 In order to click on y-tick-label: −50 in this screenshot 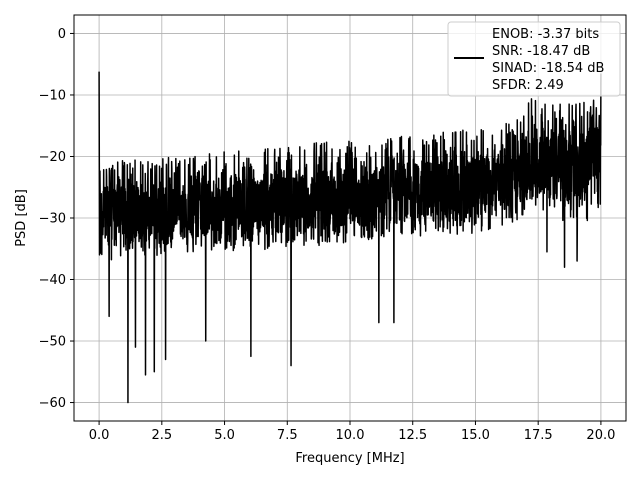, I will do `click(52, 342)`.